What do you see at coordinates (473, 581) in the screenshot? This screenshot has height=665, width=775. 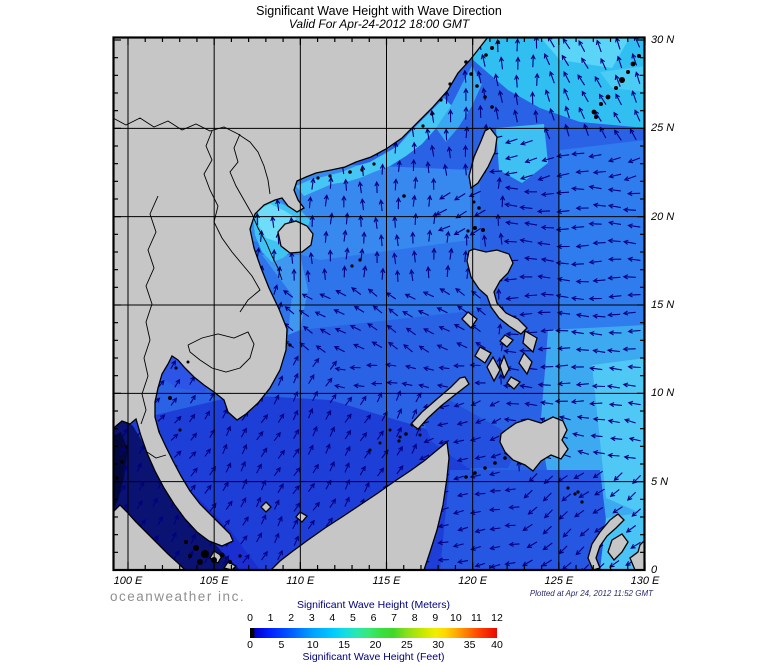 I see `lon-tick-label: 120 E` at bounding box center [473, 581].